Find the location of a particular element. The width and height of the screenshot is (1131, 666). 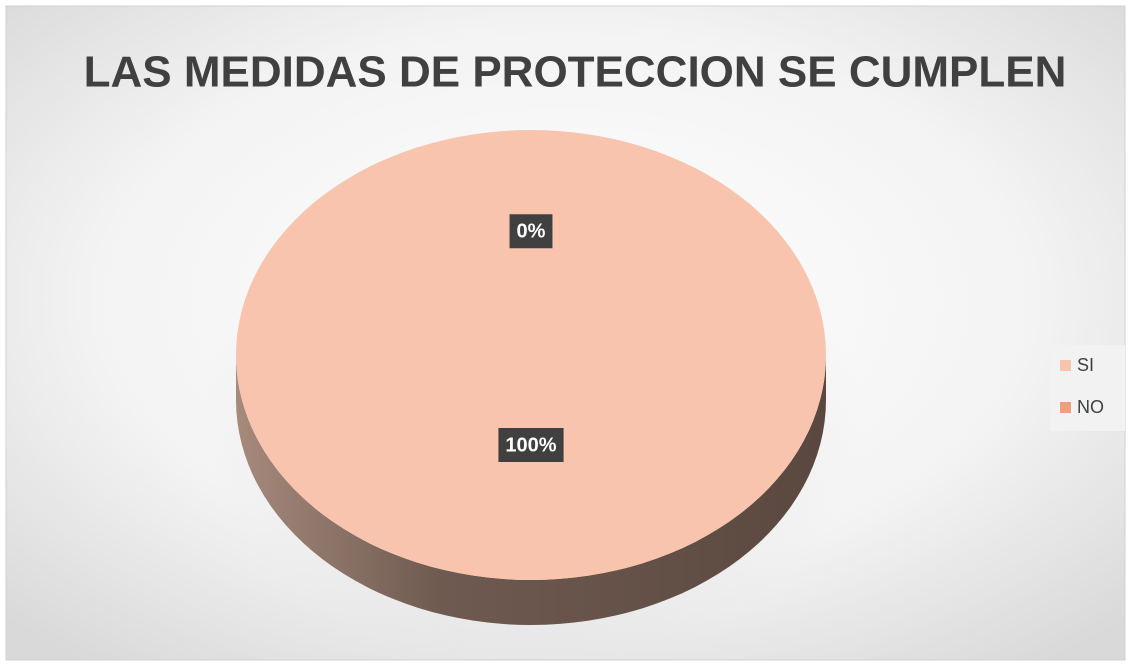

data-label: 0% is located at coordinates (531, 232).